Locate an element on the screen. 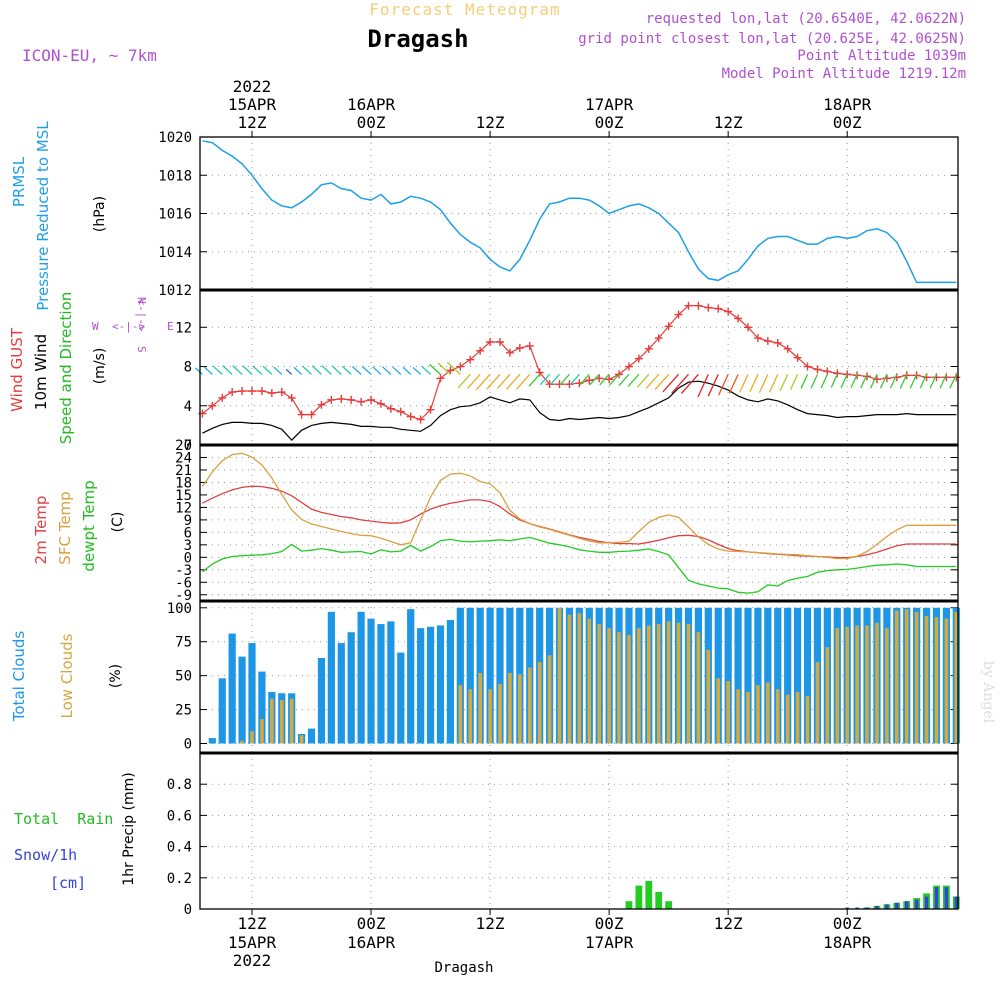 The height and width of the screenshot is (1000, 1000). y-tick-label: 25 is located at coordinates (183, 711).